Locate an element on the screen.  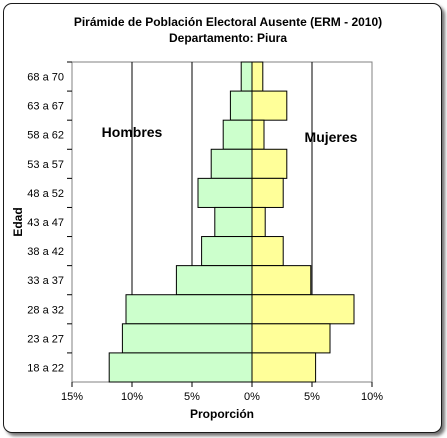
y-axis-label: Edad is located at coordinates (18, 221).